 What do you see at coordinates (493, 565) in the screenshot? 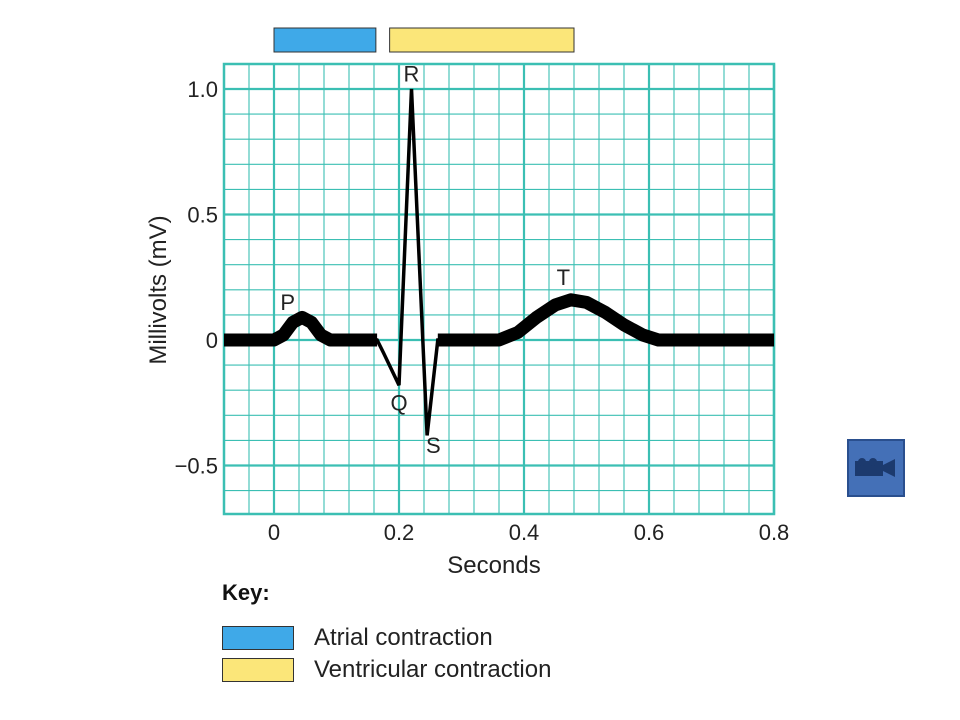
I see `x-axis-label: Seconds` at bounding box center [493, 565].